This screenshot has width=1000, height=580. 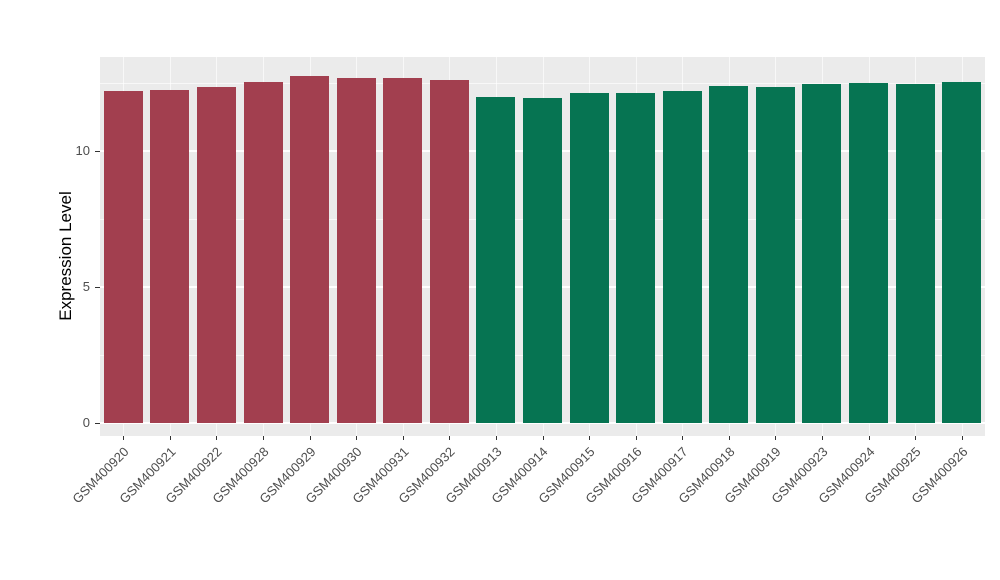 What do you see at coordinates (961, 252) in the screenshot?
I see `bar-GSM400926` at bounding box center [961, 252].